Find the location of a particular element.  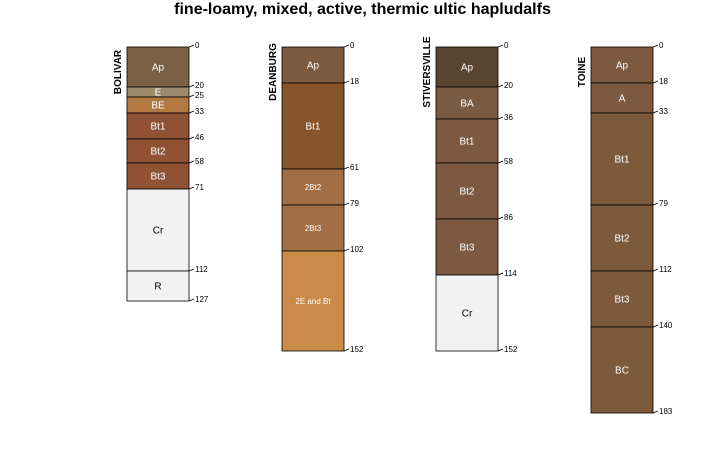

horizon-toine-ap is located at coordinates (622, 65).